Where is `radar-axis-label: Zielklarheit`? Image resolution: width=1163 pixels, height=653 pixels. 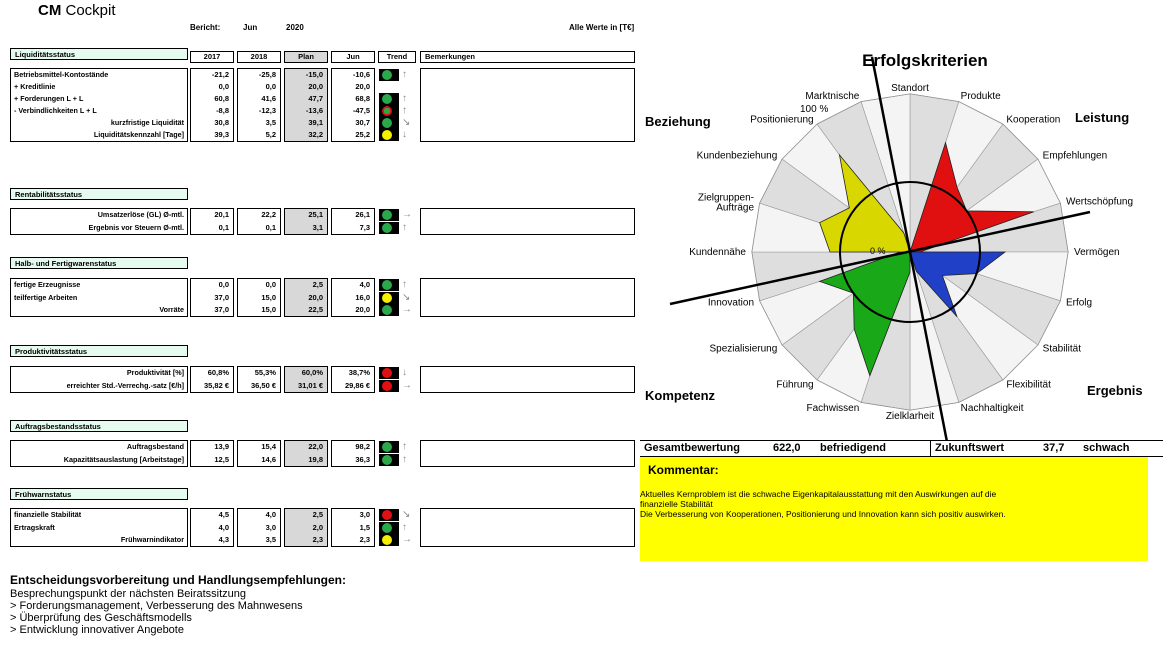 radar-axis-label: Zielklarheit is located at coordinates (910, 416).